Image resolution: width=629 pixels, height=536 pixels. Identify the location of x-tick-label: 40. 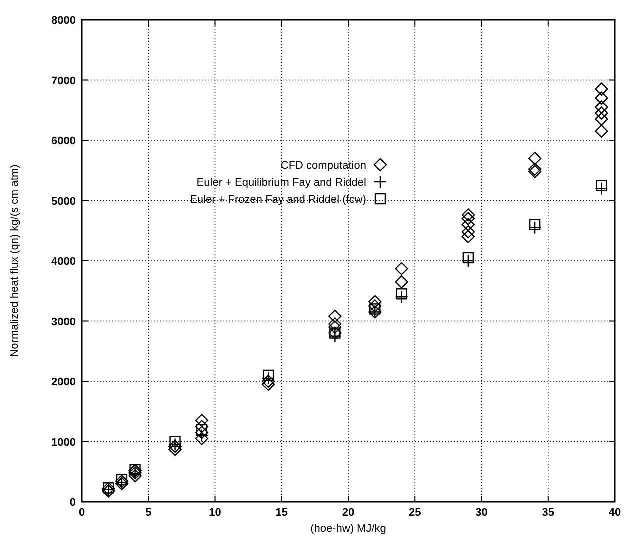
(615, 513).